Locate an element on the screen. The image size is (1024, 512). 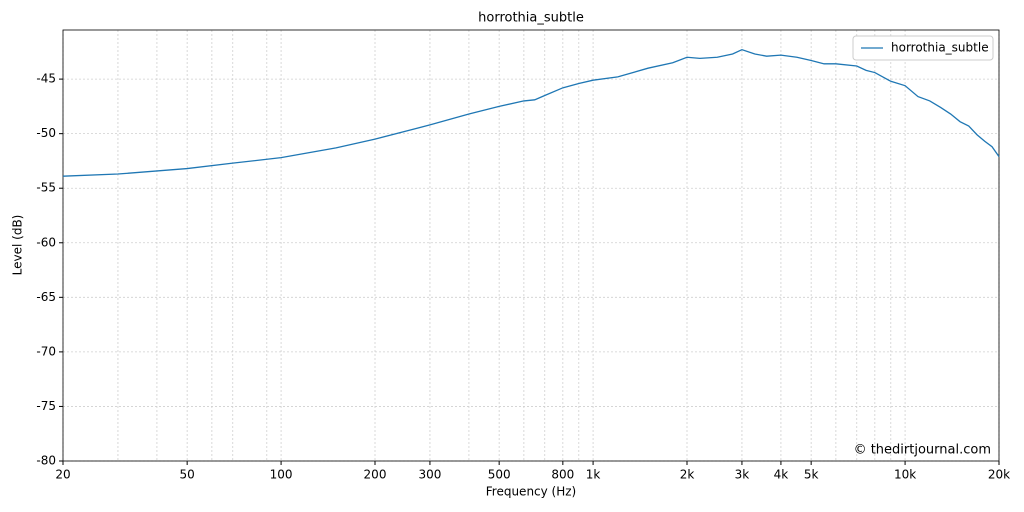
x-tick-label: 10k is located at coordinates (905, 475).